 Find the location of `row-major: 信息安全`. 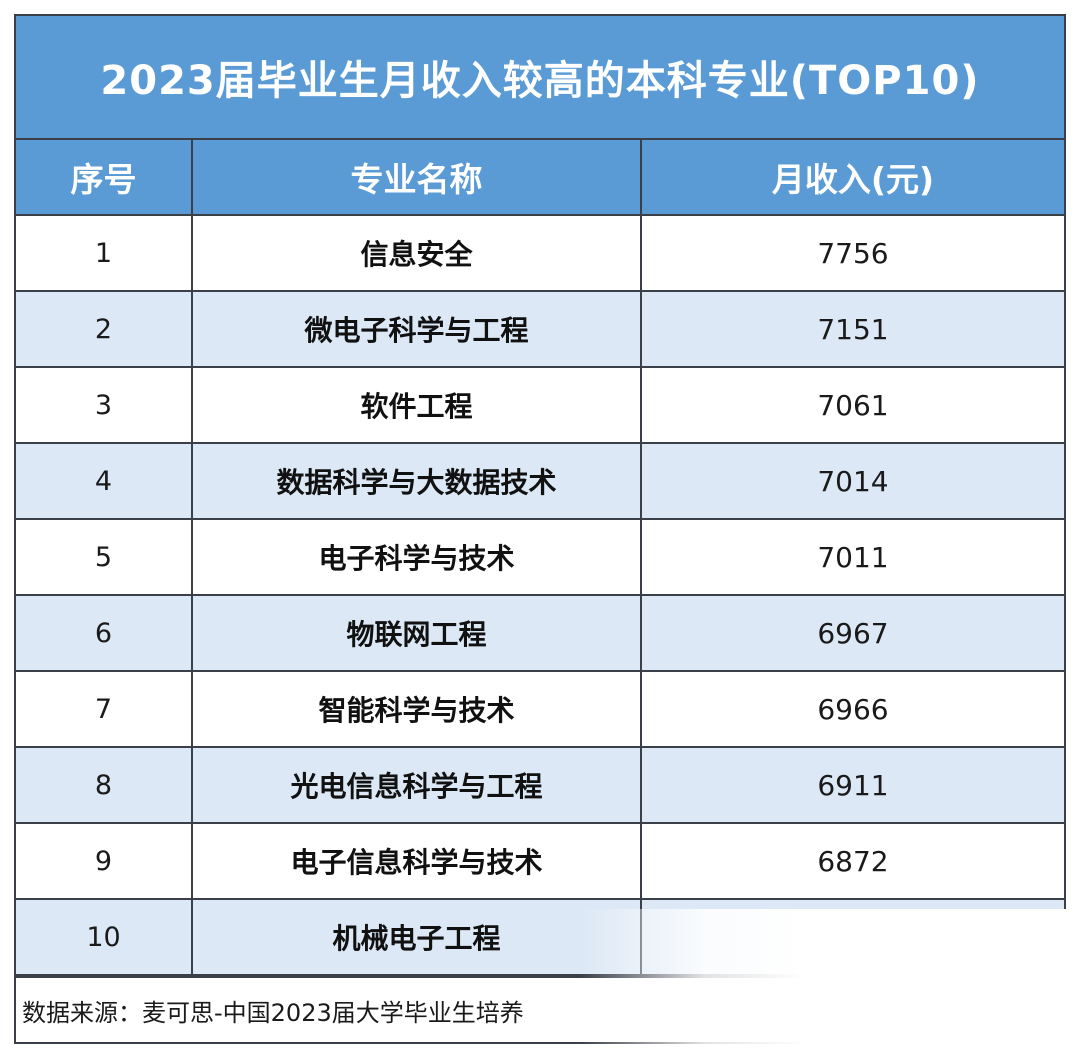

row-major: 信息安全 is located at coordinates (416, 253).